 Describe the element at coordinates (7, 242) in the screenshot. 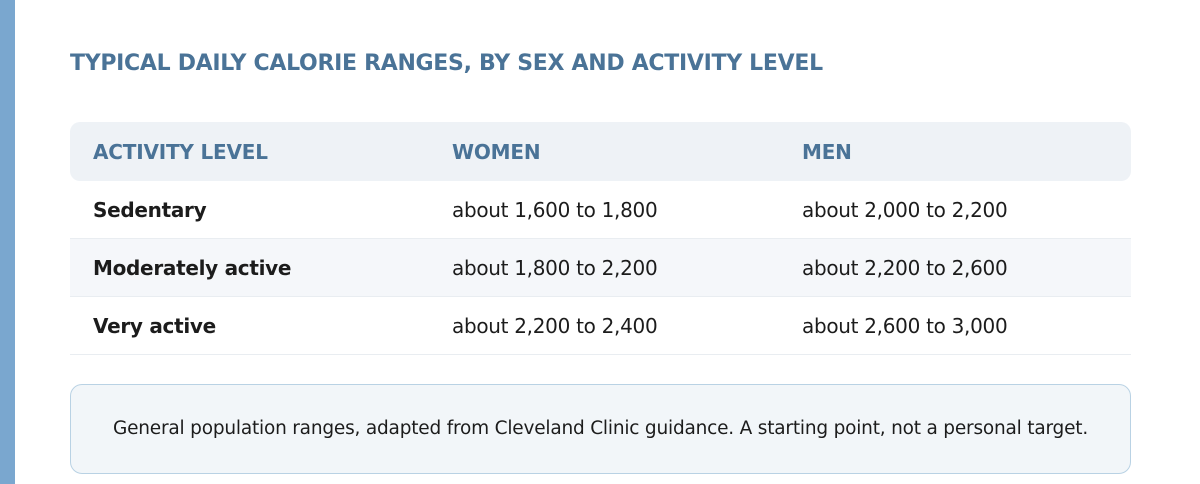

I see `accent-sidebar-bar` at that location.